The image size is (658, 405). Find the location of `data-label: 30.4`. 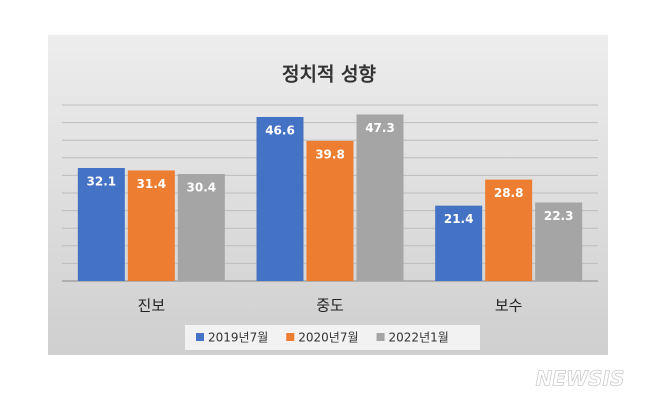

data-label: 30.4 is located at coordinates (202, 187).